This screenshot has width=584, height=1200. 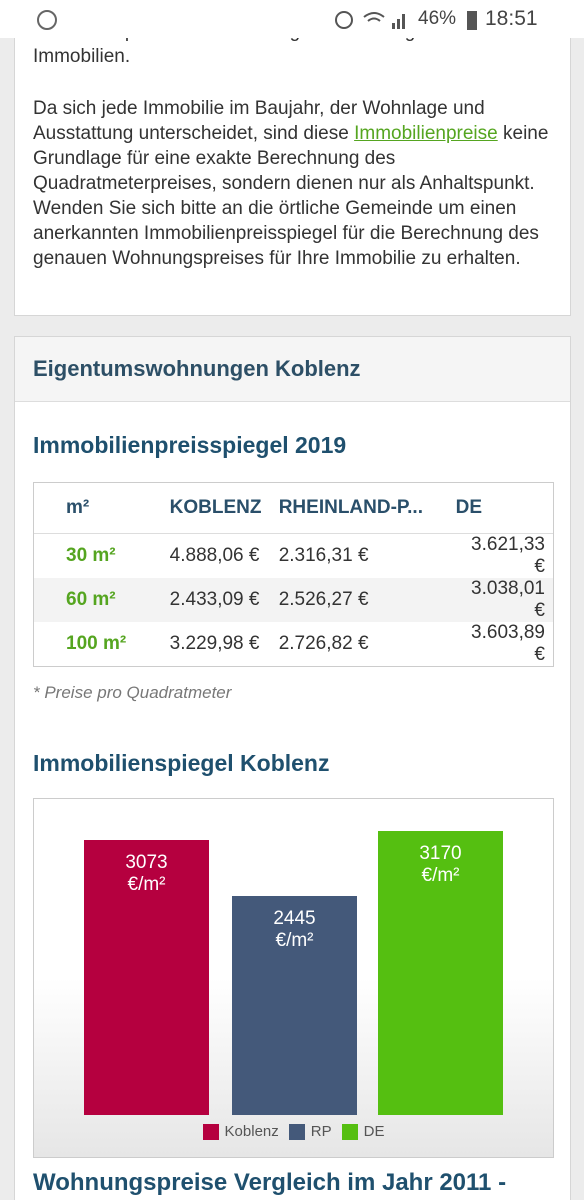 I want to click on table-cell: 3.229,98 €, so click(x=214, y=643).